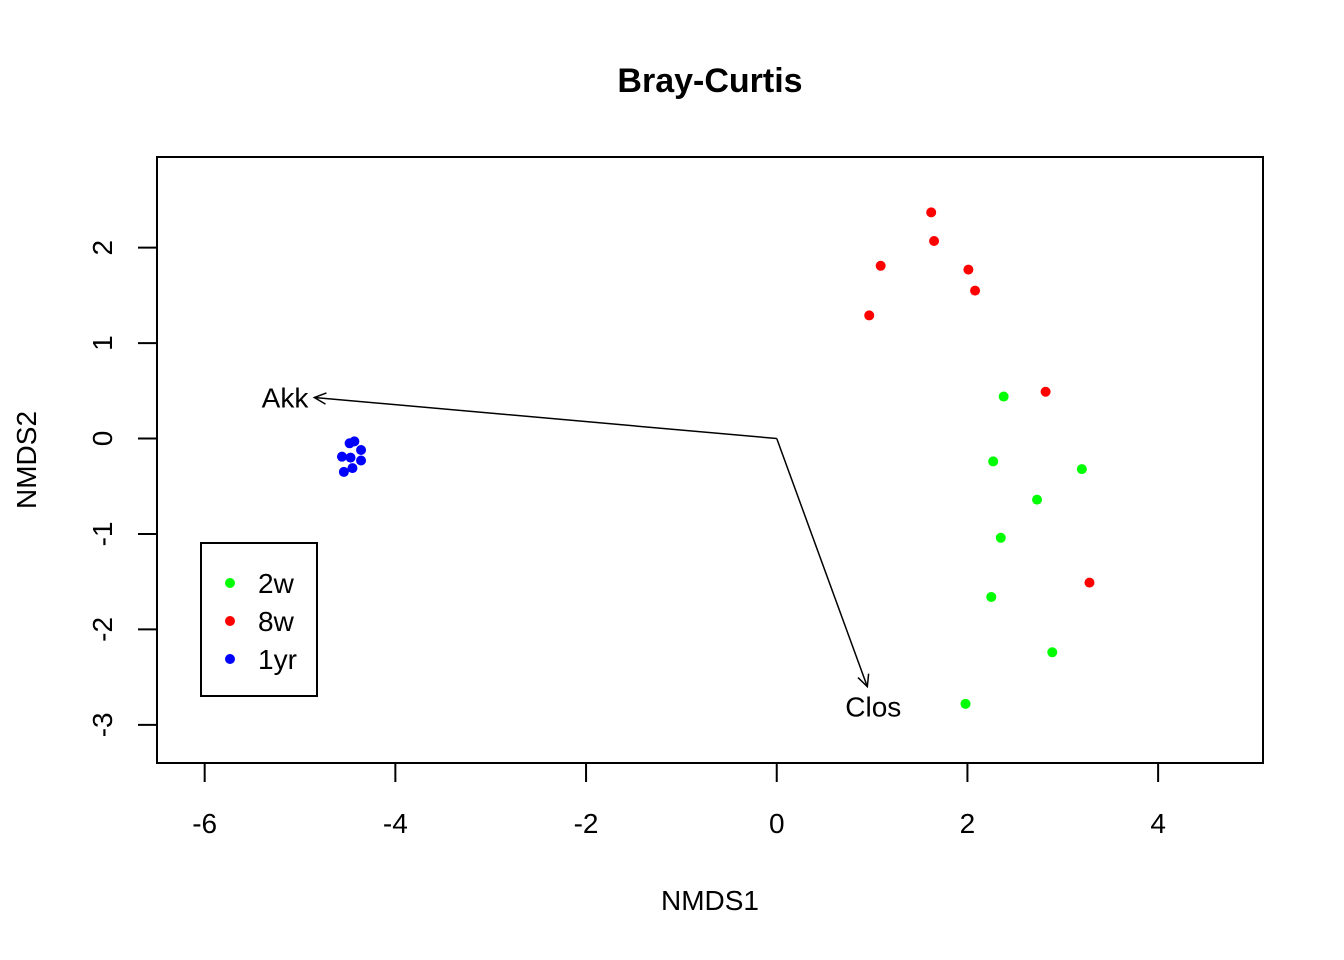 Image resolution: width=1344 pixels, height=960 pixels. What do you see at coordinates (545, 418) in the screenshot?
I see `vector-akk-line` at bounding box center [545, 418].